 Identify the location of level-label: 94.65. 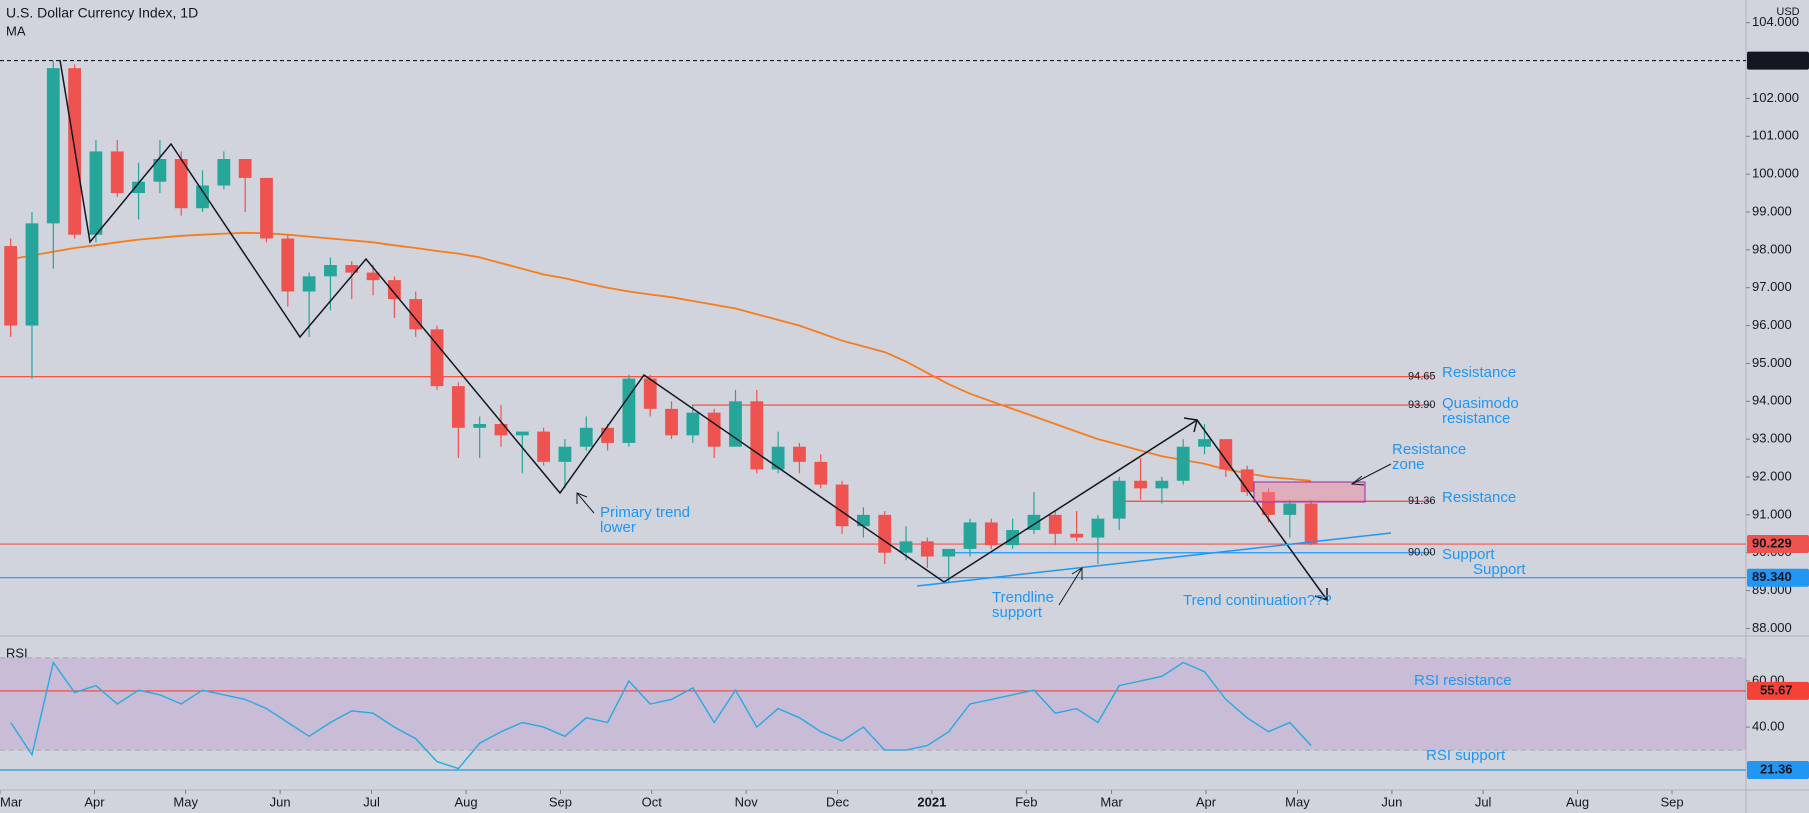
(1422, 377).